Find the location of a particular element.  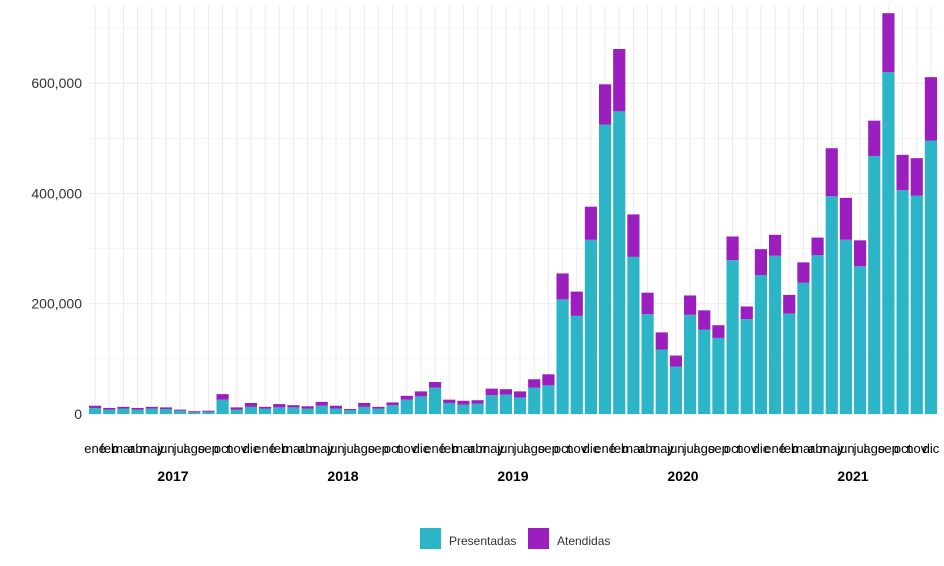

legend: Presentadas Atendidas is located at coordinates (515, 538).